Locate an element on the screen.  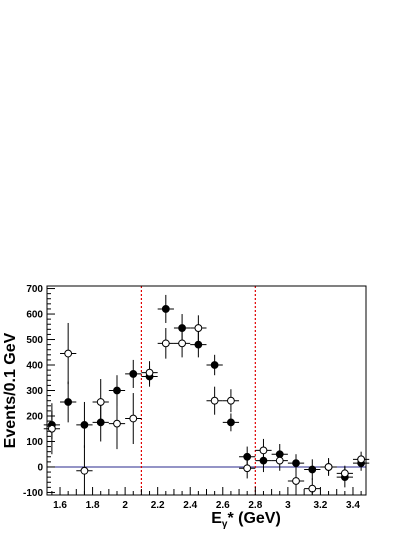
x-tick-label: 2.2 is located at coordinates (158, 505).